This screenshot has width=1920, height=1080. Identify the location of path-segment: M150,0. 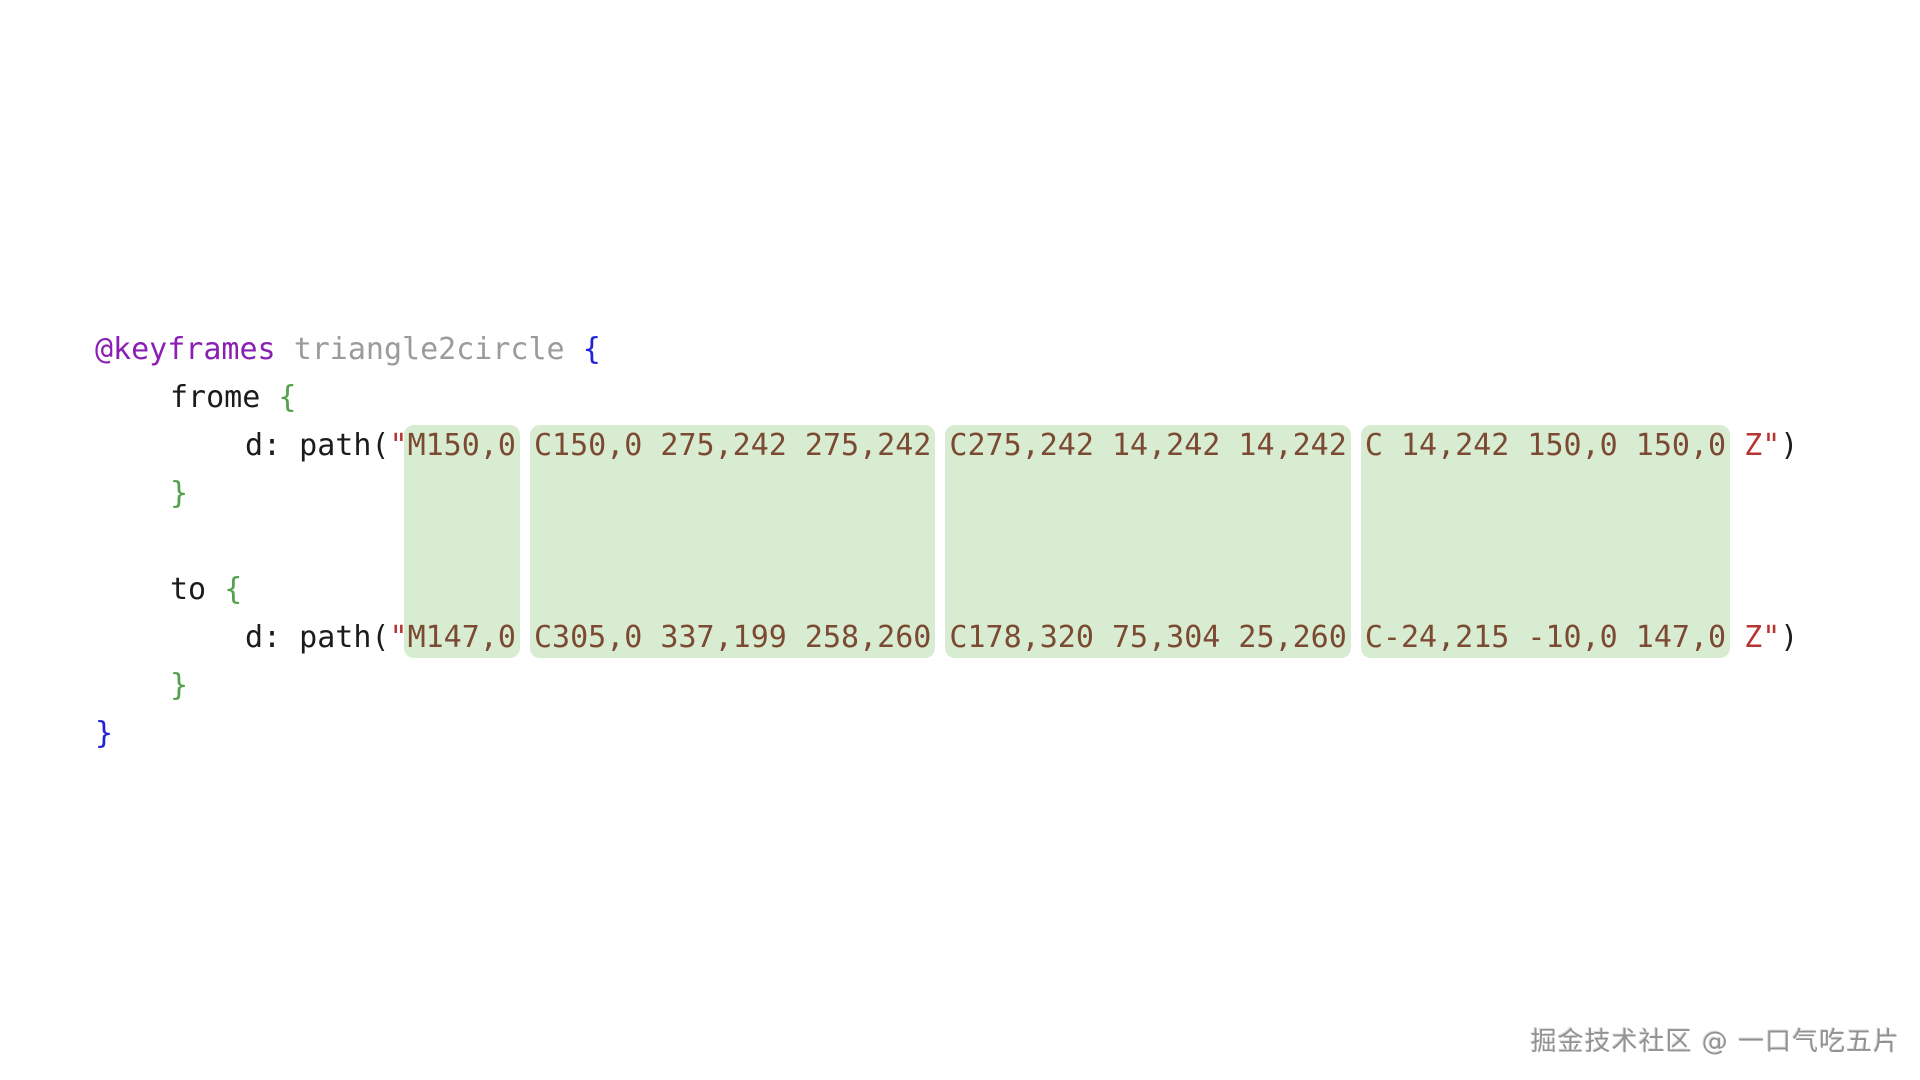
(461, 445).